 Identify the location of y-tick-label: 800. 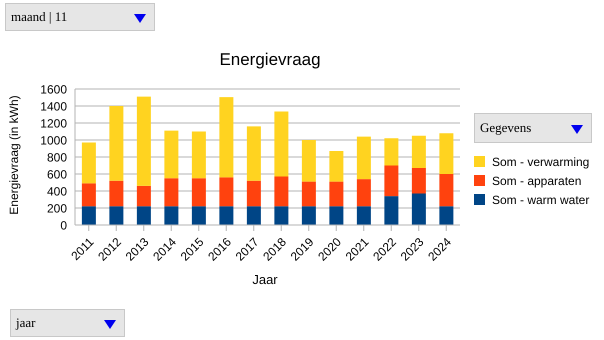
(57, 157).